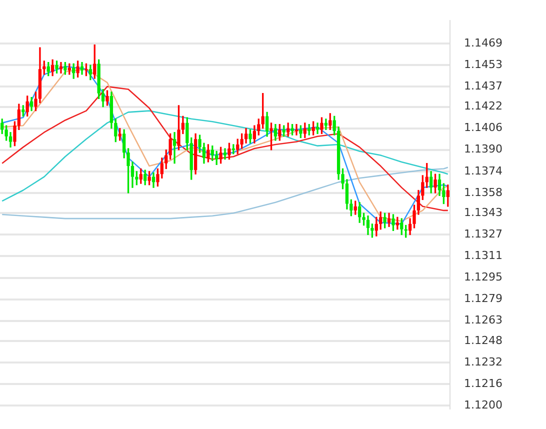  What do you see at coordinates (483, 277) in the screenshot?
I see `y-tick-label: 1.1295` at bounding box center [483, 277].